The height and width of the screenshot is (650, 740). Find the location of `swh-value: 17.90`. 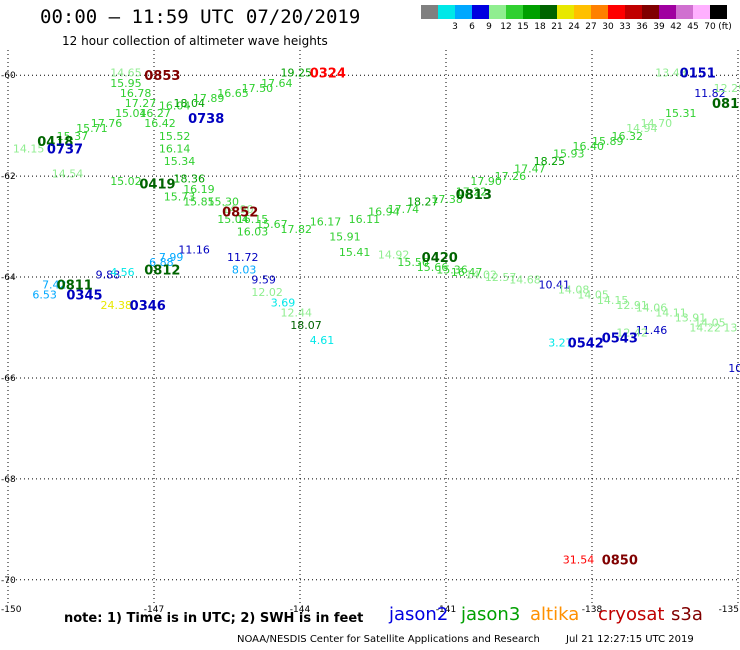

swh-value: 17.90 is located at coordinates (486, 181).